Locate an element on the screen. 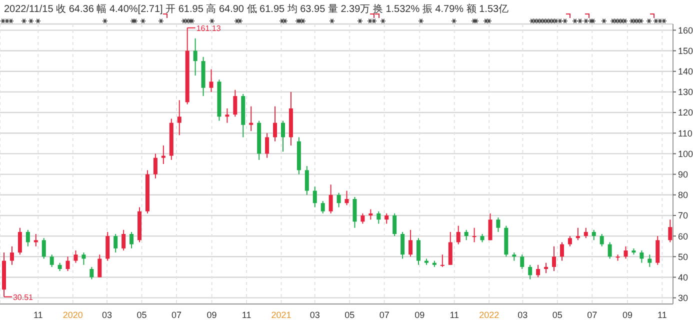  annotation: 161.13 is located at coordinates (209, 28).